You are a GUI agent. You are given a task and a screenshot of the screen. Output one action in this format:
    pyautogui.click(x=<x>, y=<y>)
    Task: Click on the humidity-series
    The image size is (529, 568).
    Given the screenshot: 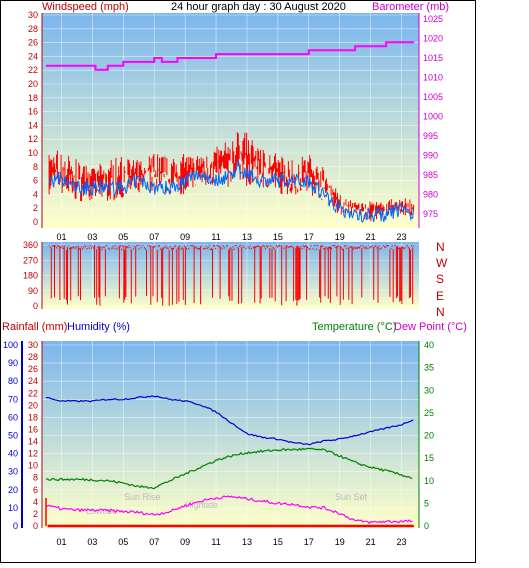 What is the action you would take?
    pyautogui.click(x=229, y=420)
    